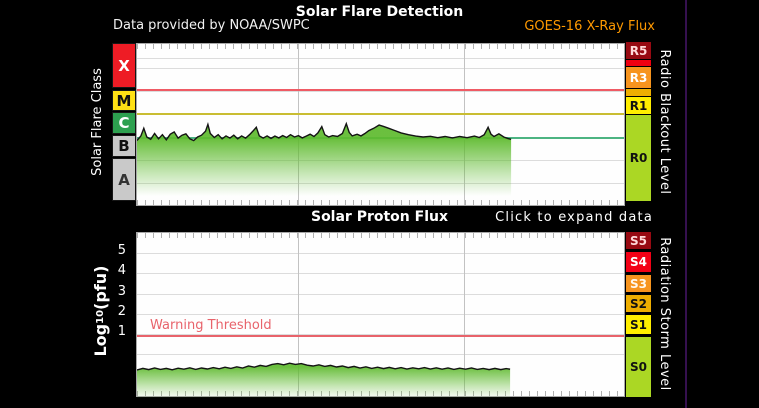 Image resolution: width=759 pixels, height=408 pixels. Describe the element at coordinates (379, 217) in the screenshot. I see `proton-chart-title: Solar Proton Flux` at that location.